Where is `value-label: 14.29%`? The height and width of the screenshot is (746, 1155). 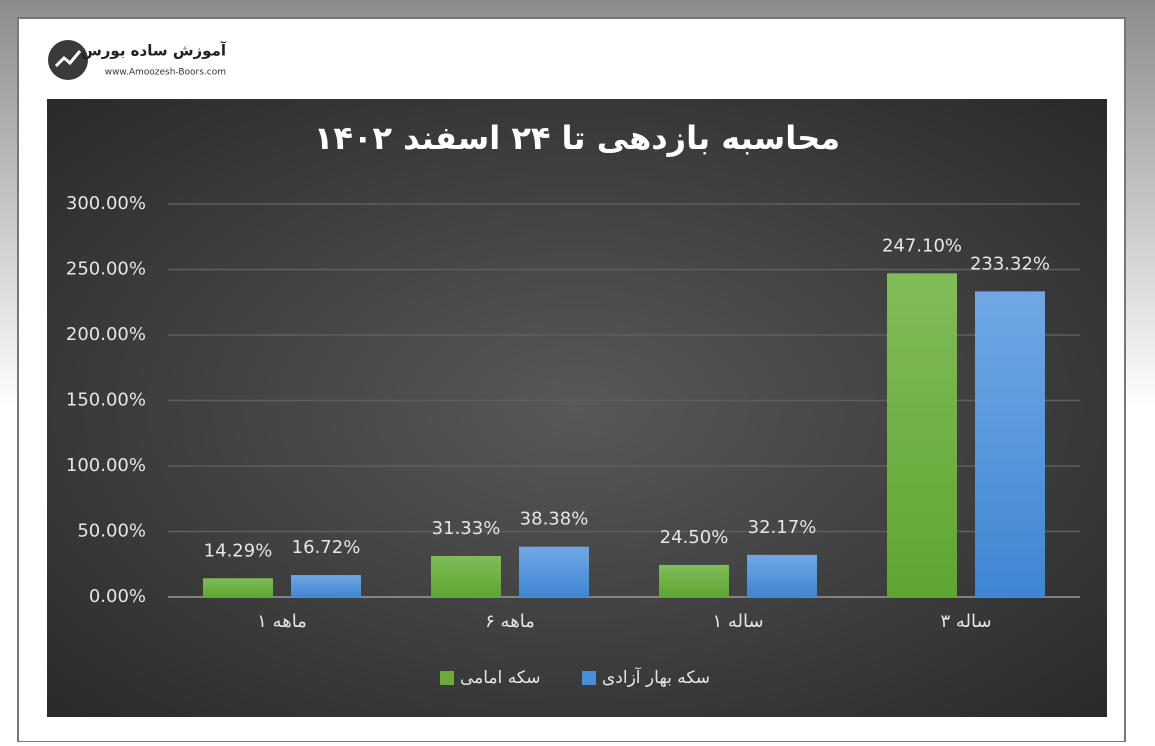 value-label: 14.29% is located at coordinates (238, 550).